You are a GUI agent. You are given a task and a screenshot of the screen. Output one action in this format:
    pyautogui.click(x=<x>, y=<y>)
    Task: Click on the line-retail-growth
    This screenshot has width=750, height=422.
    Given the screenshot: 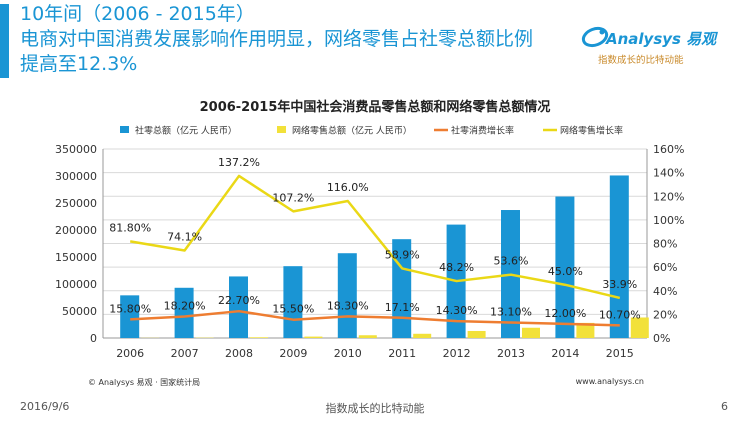 What is the action you would take?
    pyautogui.click(x=375, y=318)
    